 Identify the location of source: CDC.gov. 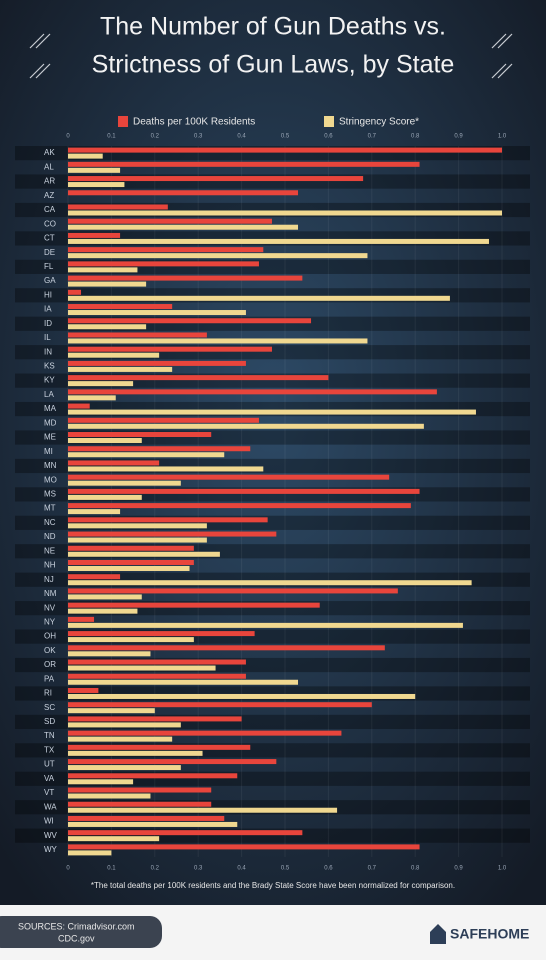
(76, 938).